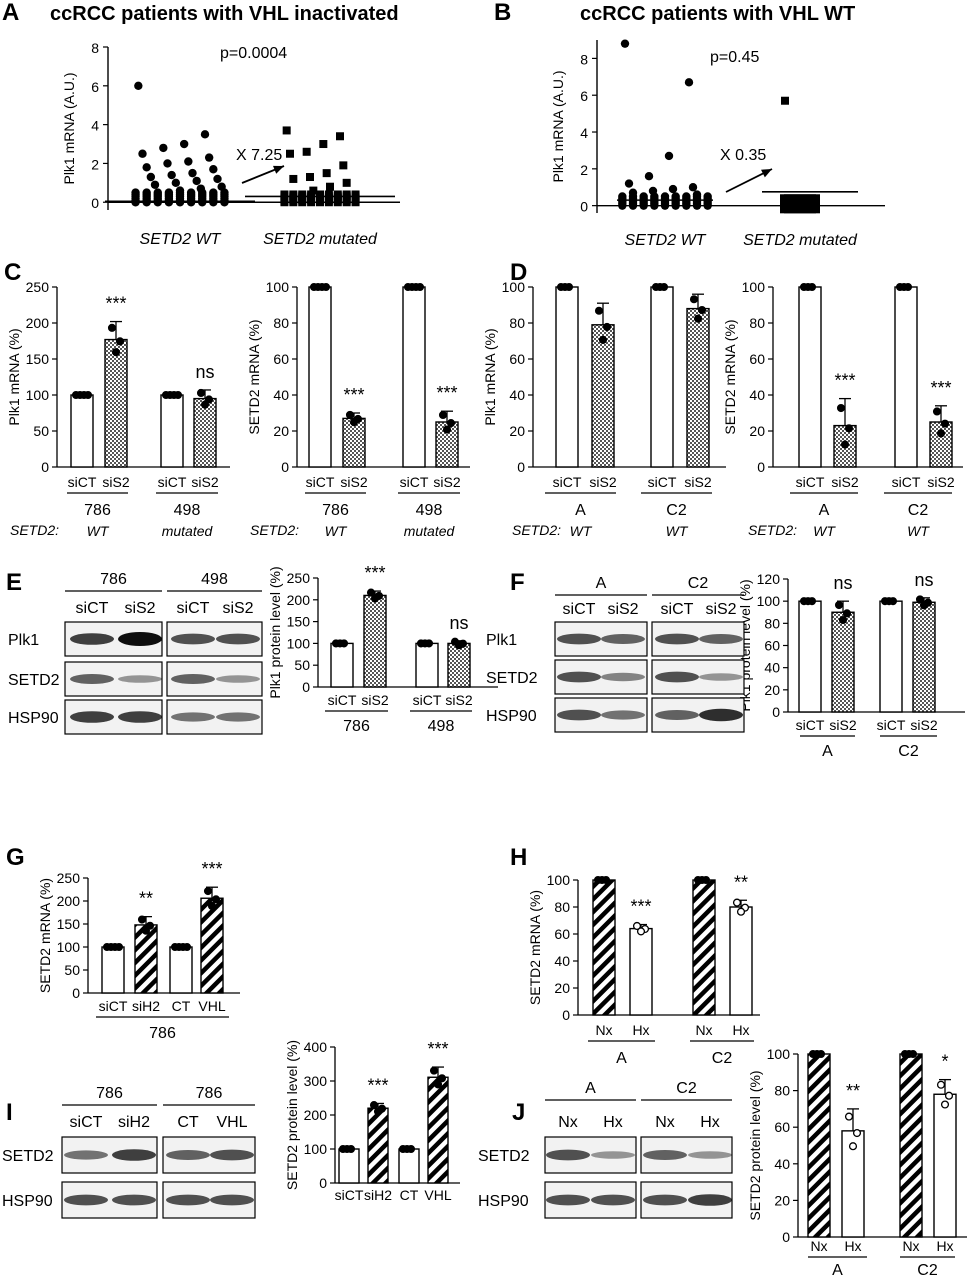  What do you see at coordinates (810, 377) in the screenshot?
I see `D2-bar` at bounding box center [810, 377].